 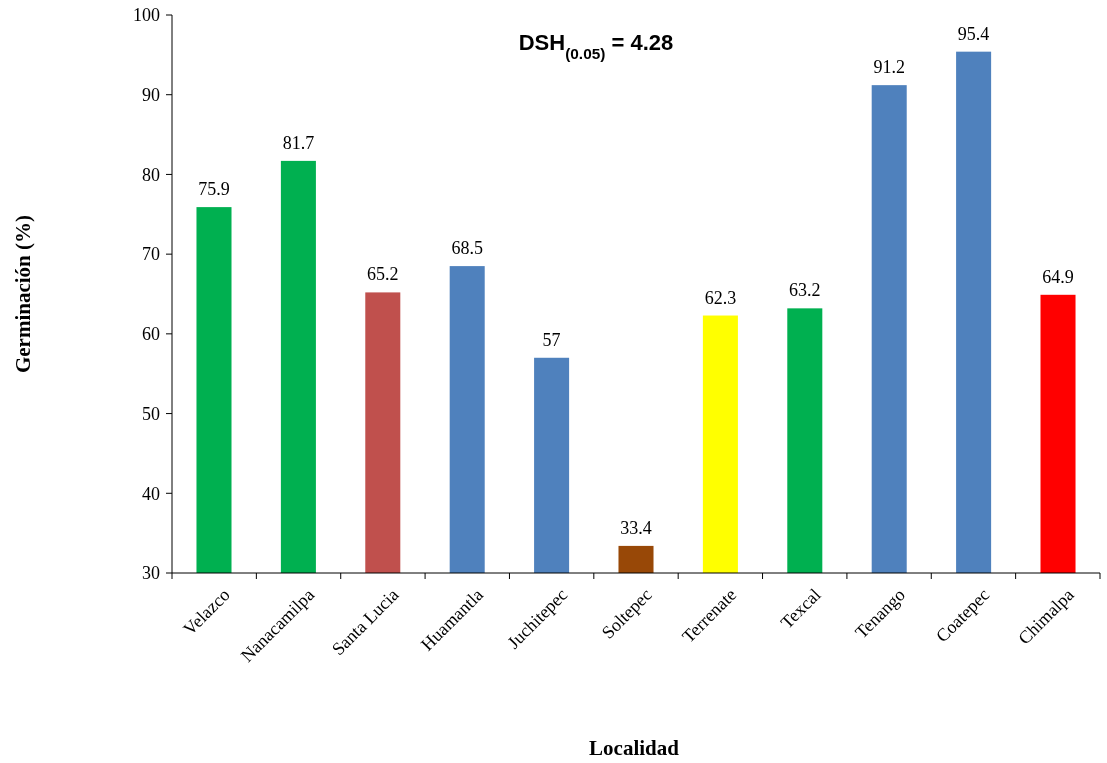 I want to click on y-tick-label: 60, so click(x=151, y=334).